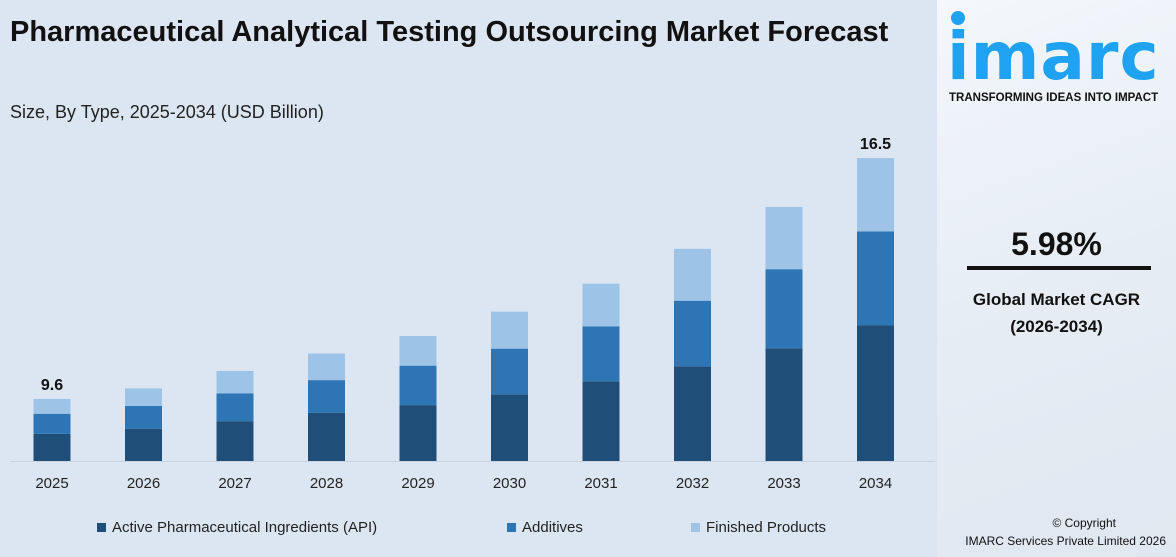  I want to click on cagr-value: 5.98%, so click(1056, 244).